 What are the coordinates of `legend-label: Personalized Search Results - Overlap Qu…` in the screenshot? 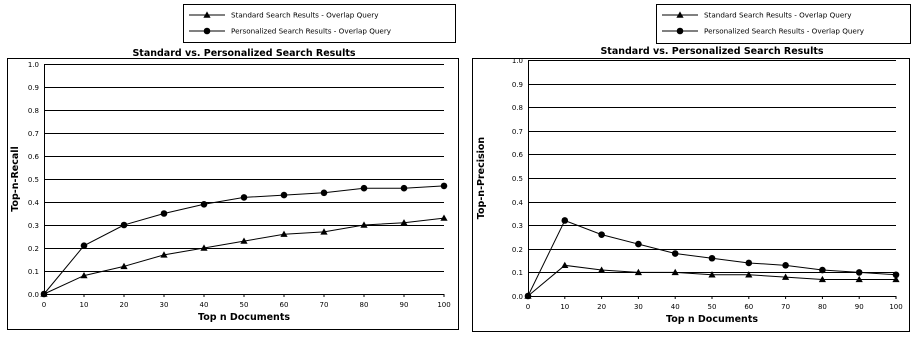 It's located at (784, 31).